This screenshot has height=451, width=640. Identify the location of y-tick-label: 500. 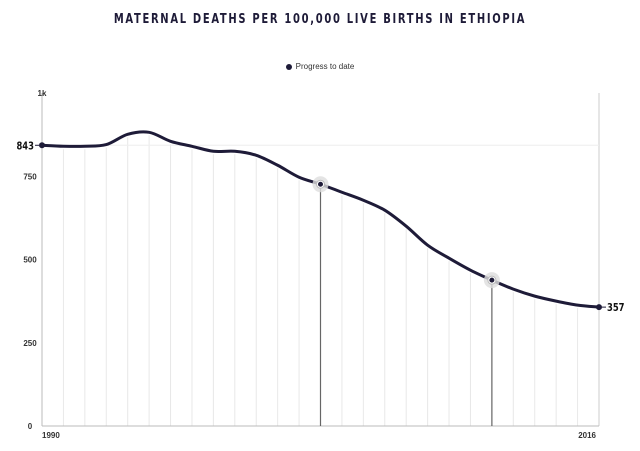
(30, 260).